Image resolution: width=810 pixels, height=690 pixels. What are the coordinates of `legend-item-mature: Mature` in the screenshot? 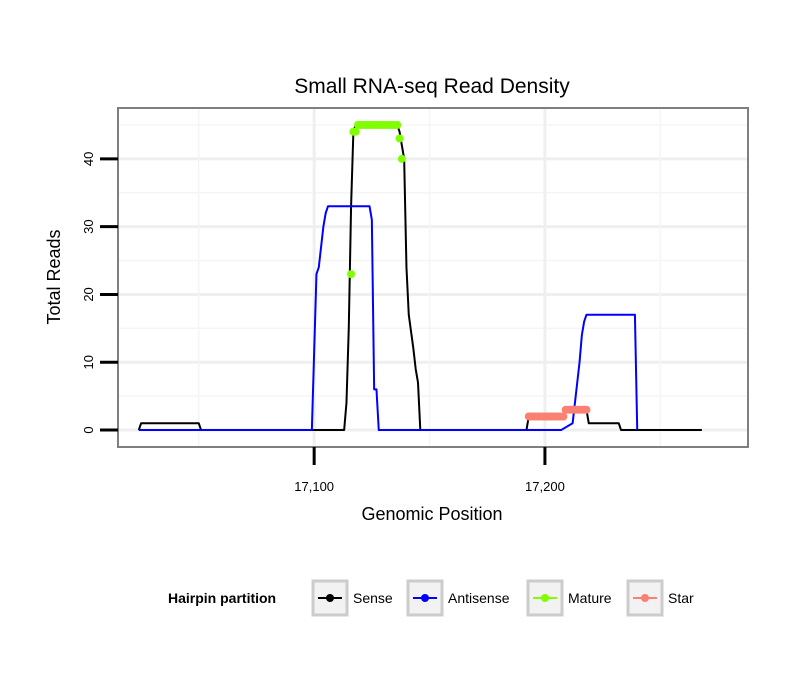 It's located at (569, 598).